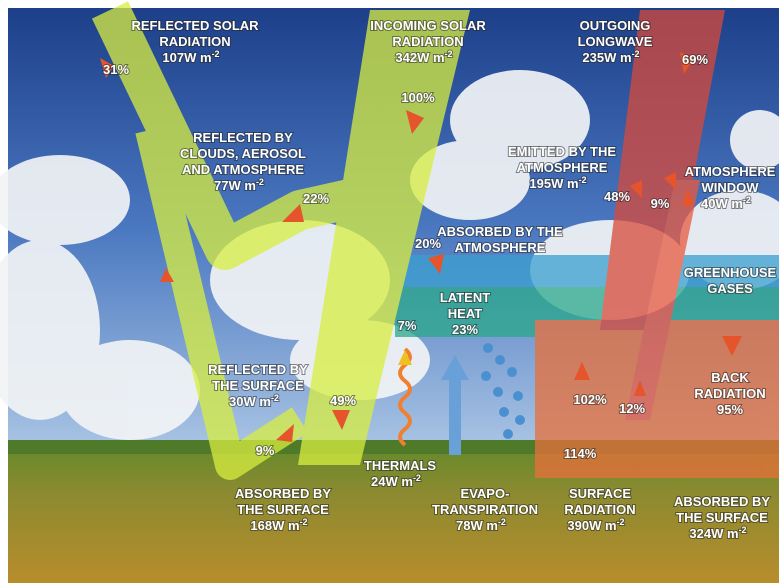 The width and height of the screenshot is (779, 583). What do you see at coordinates (730, 377) in the screenshot?
I see `label-line: BACK` at bounding box center [730, 377].